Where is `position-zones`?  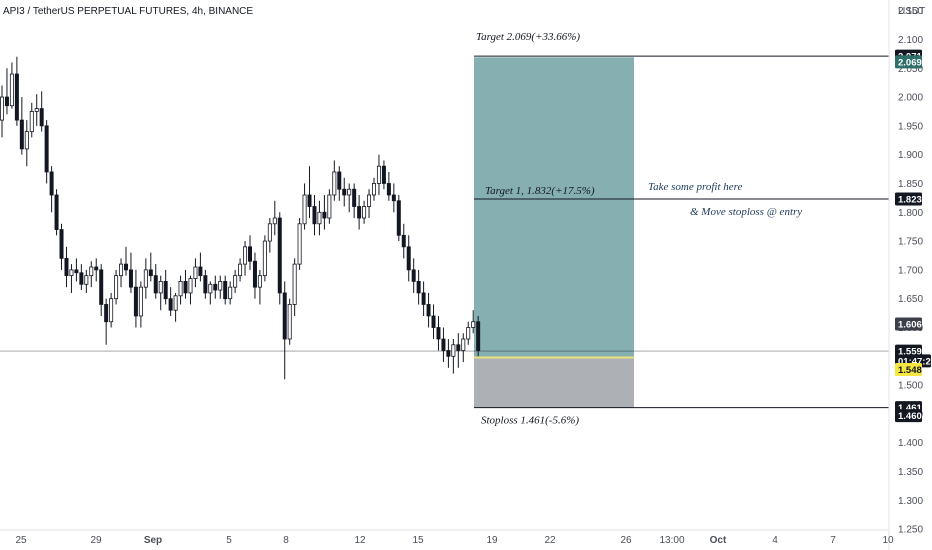 position-zones is located at coordinates (554, 232).